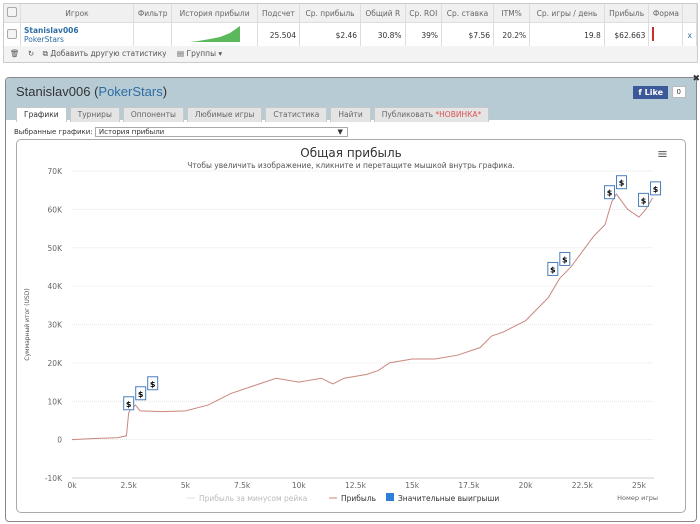 This screenshot has height=524, width=700. I want to click on cell-count: 25.504, so click(279, 35).